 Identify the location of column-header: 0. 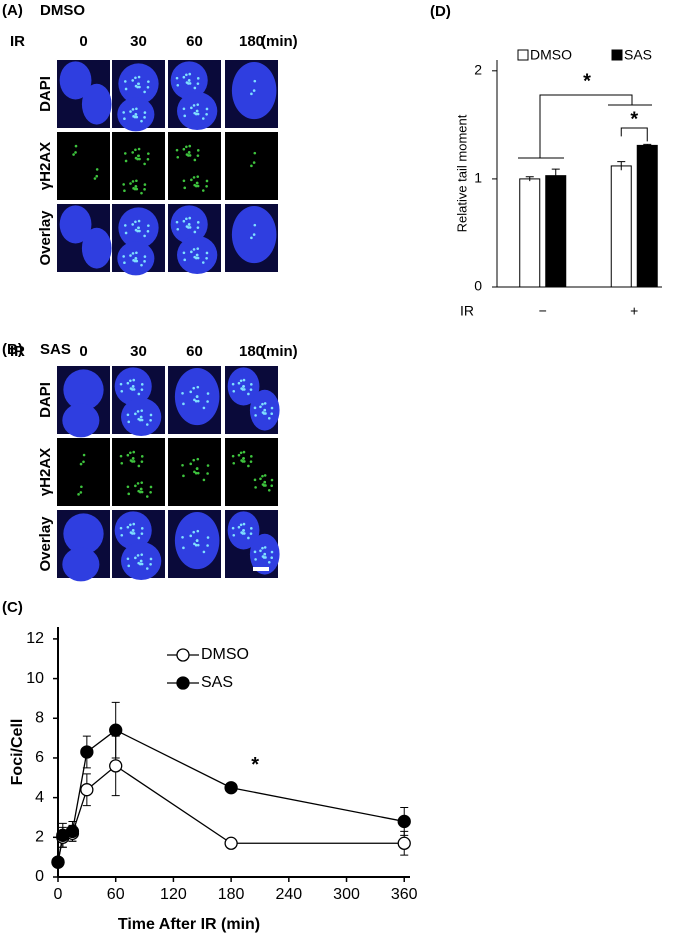
(83, 351).